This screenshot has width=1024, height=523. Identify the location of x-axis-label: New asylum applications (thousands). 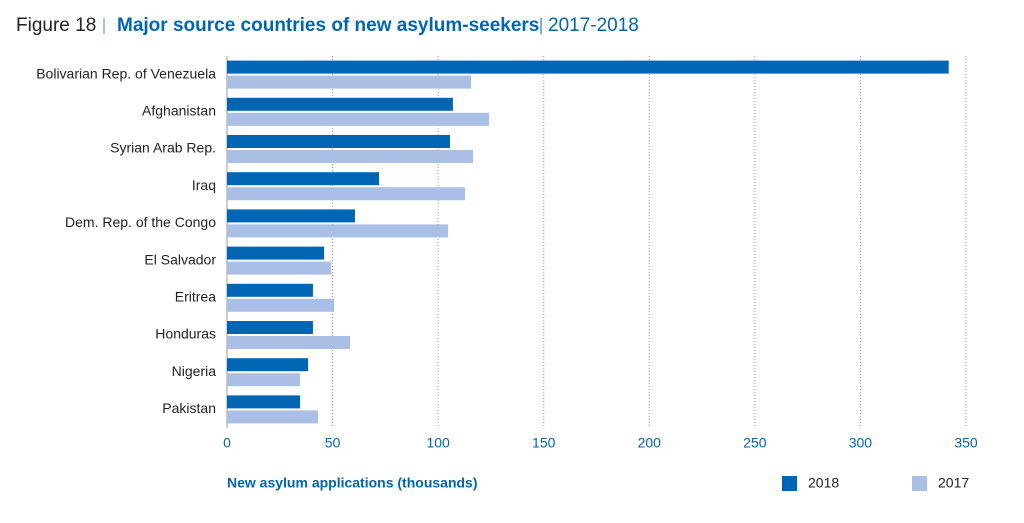
(352, 483).